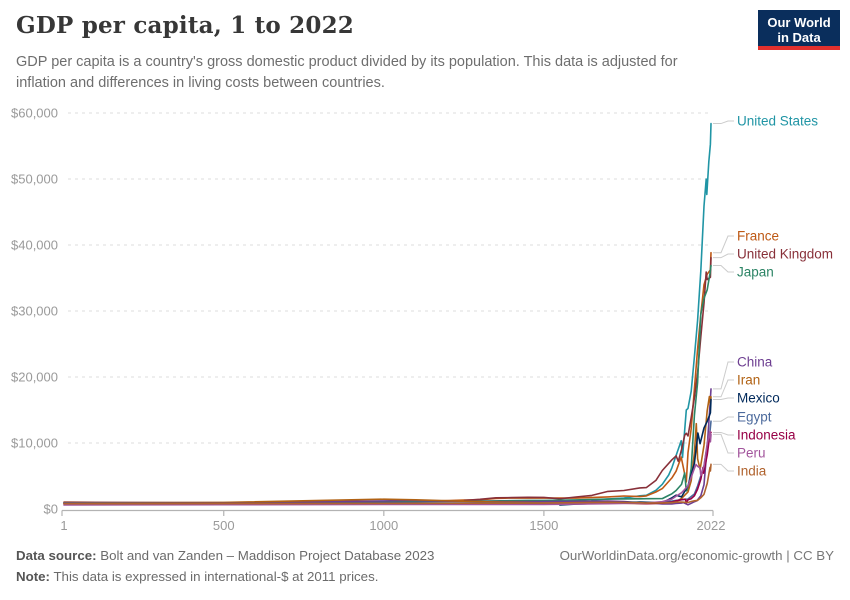  What do you see at coordinates (751, 453) in the screenshot?
I see `series-label-peru: Peru` at bounding box center [751, 453].